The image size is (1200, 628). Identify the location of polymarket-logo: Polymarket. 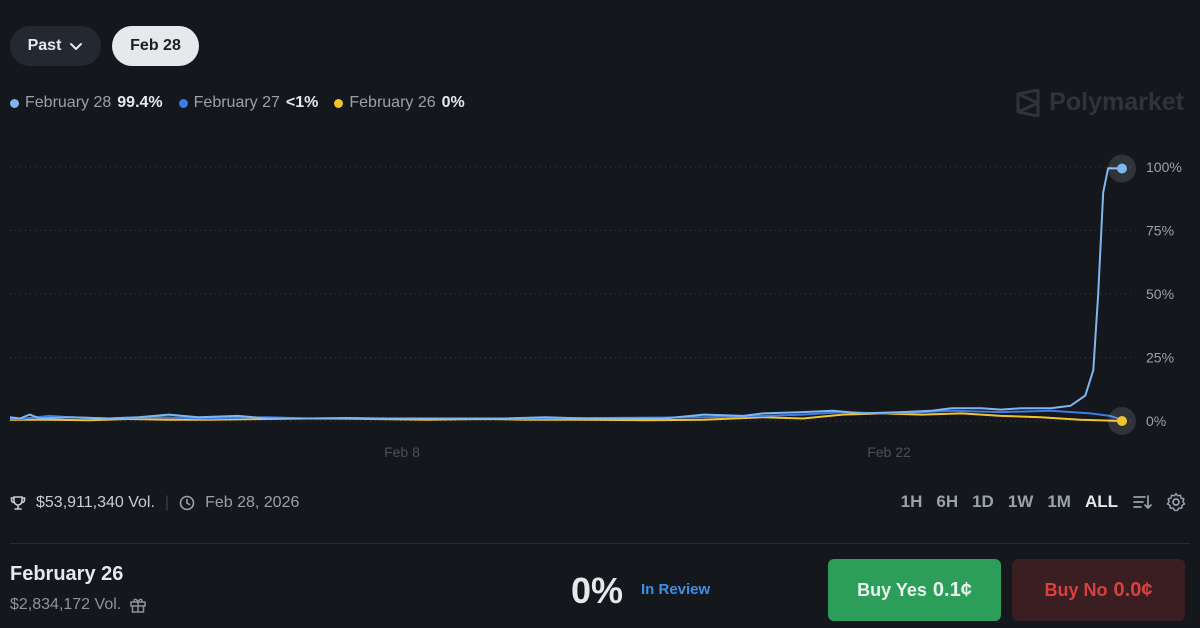
(1099, 102).